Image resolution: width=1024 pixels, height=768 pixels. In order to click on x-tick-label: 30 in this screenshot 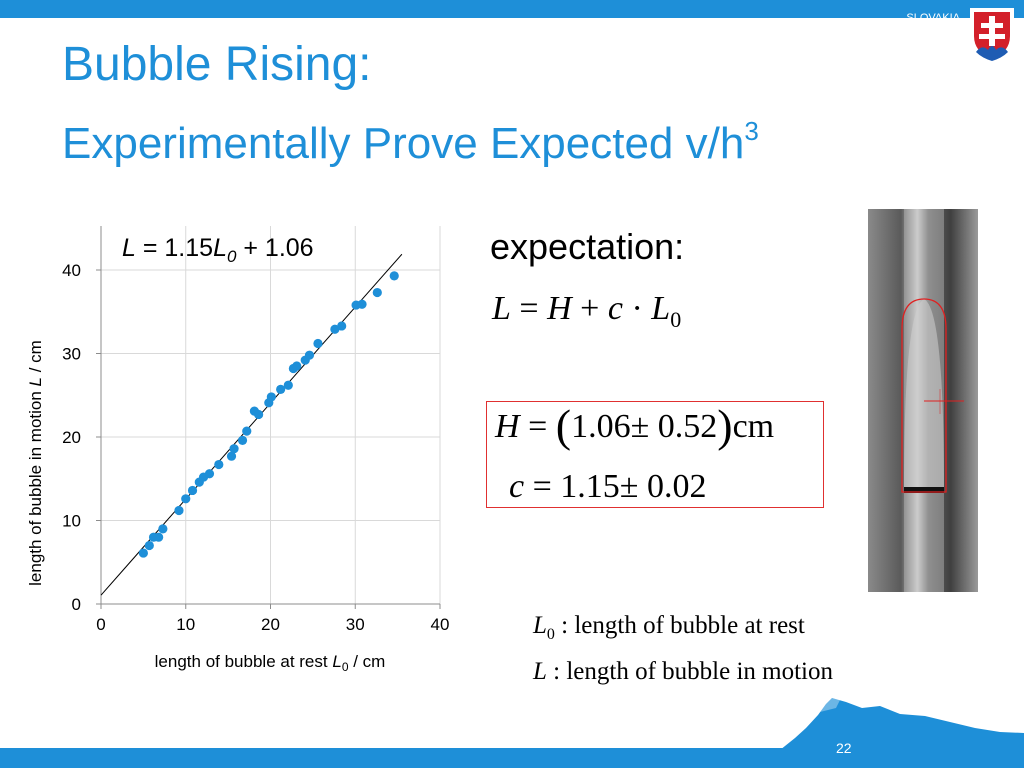, I will do `click(355, 624)`.